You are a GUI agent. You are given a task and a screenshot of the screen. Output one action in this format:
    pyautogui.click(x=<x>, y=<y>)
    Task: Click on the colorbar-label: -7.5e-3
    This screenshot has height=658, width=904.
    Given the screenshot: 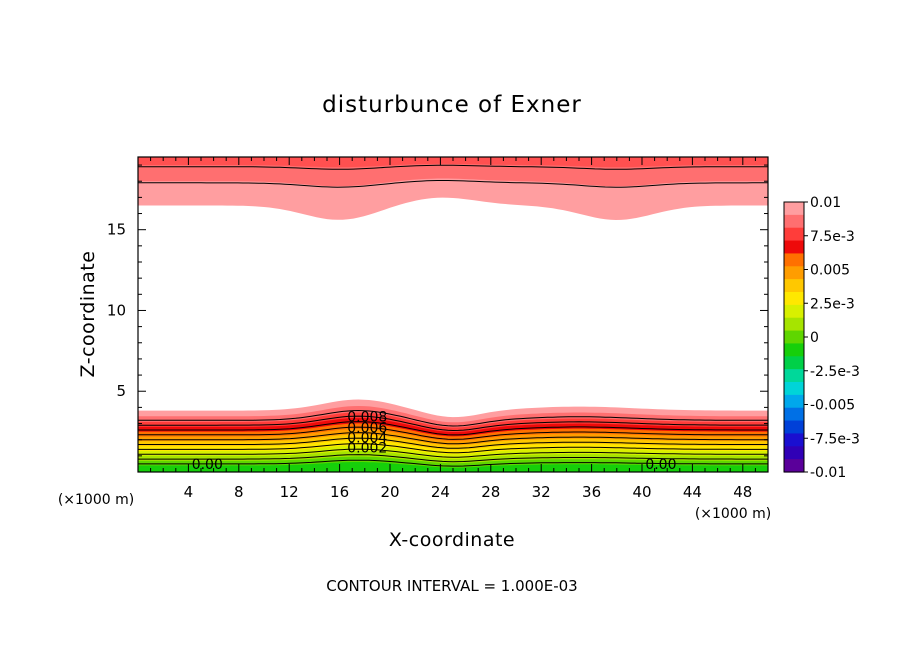 What is the action you would take?
    pyautogui.click(x=835, y=439)
    